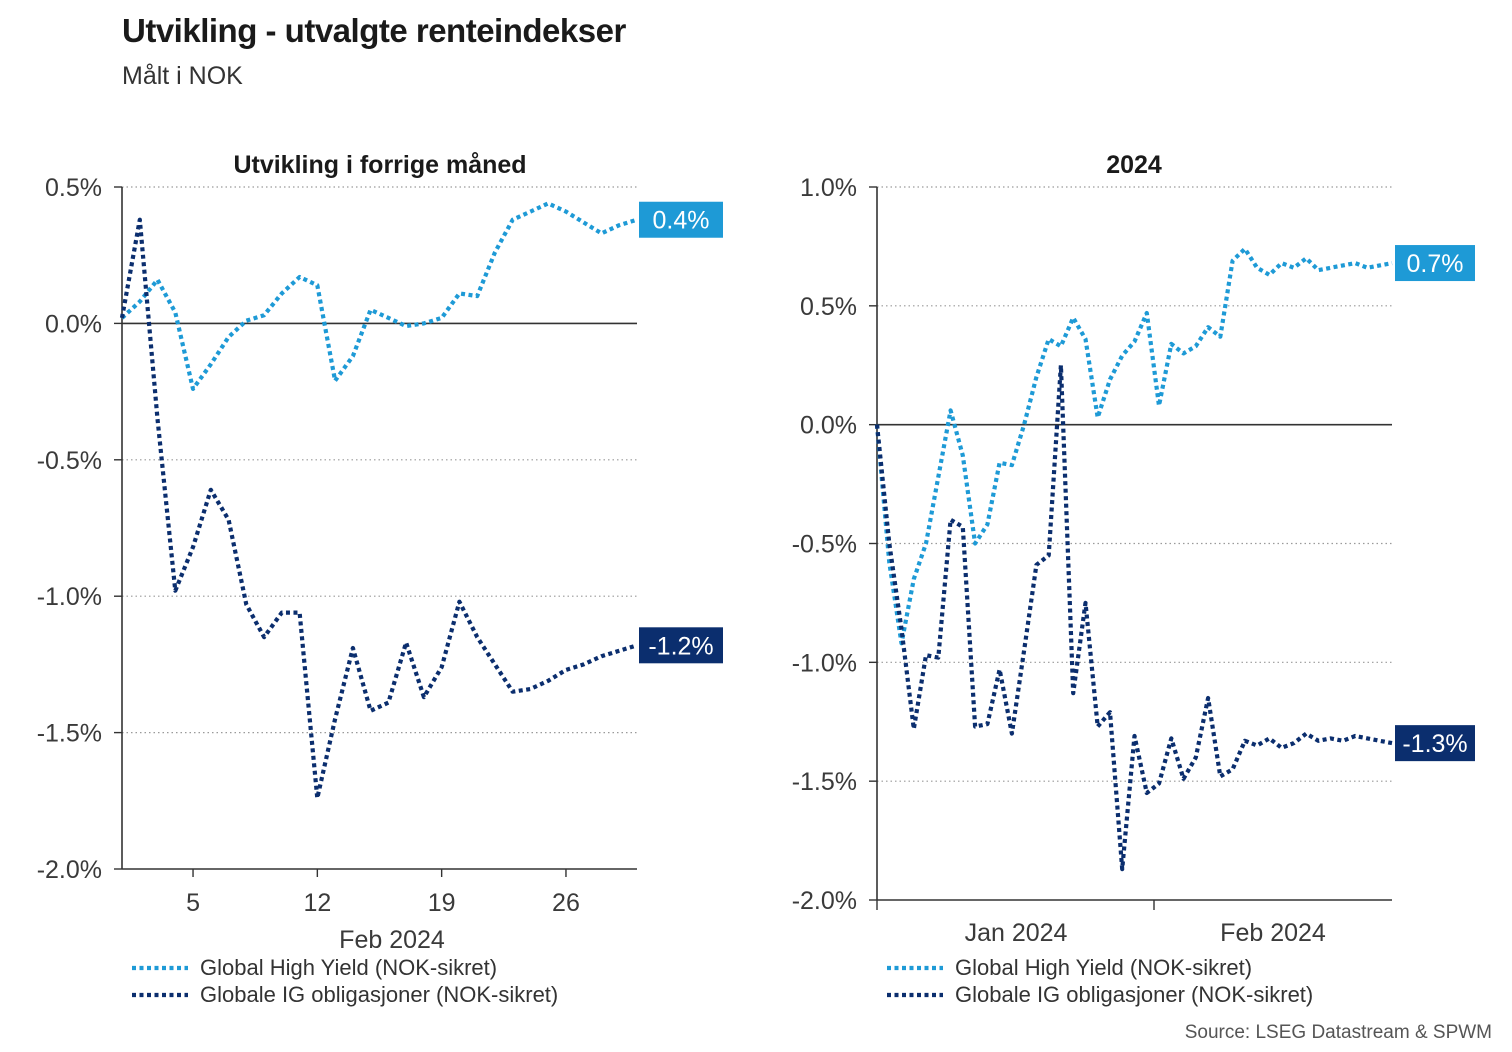 Image resolution: width=1512 pixels, height=1052 pixels. I want to click on x-tick-label: 5, so click(193, 903).